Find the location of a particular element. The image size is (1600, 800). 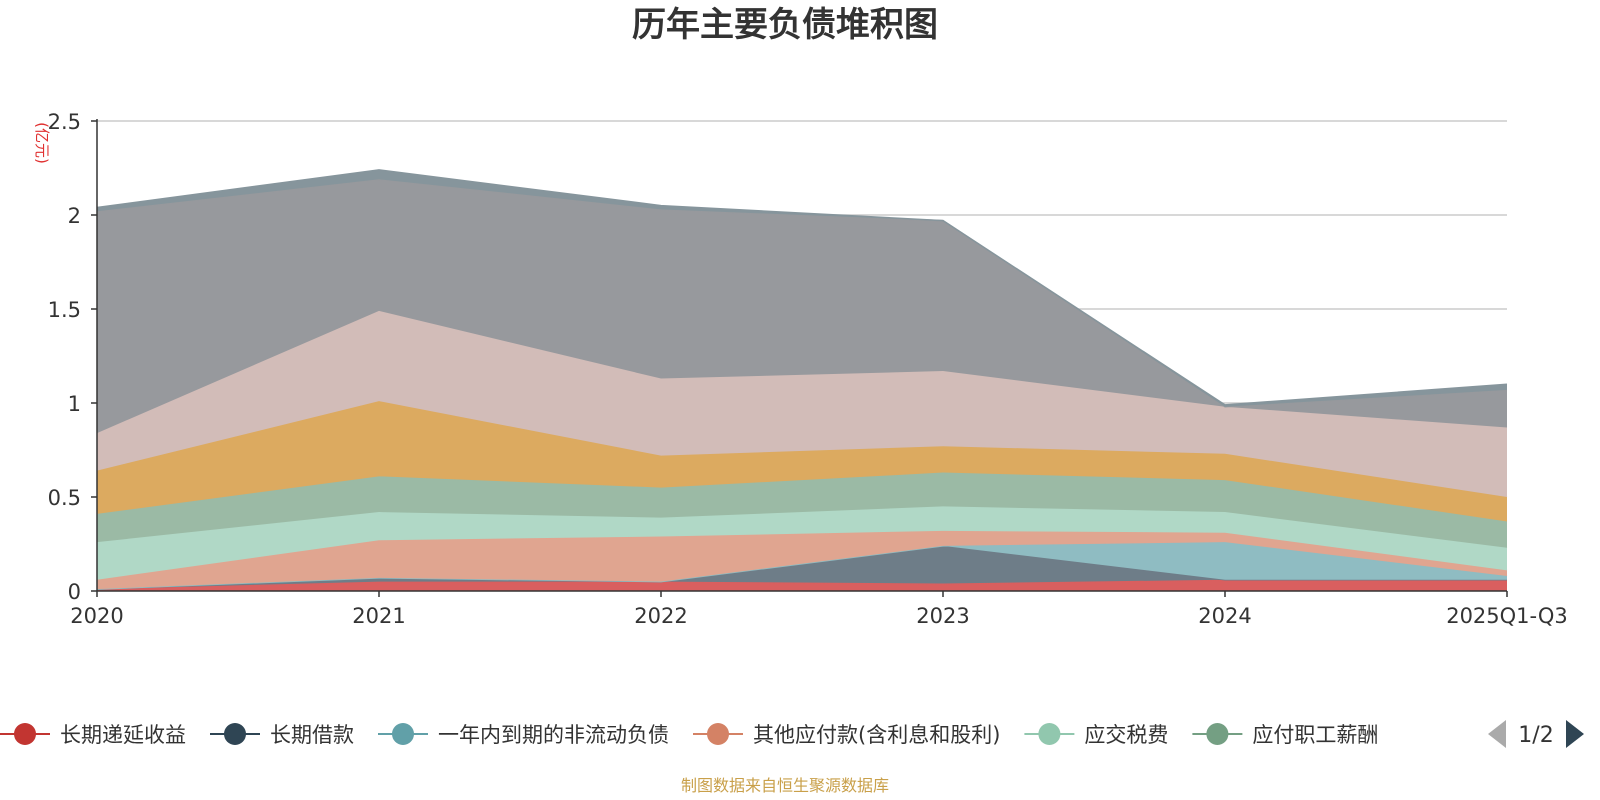

legend-label: 长期借款 is located at coordinates (312, 735).